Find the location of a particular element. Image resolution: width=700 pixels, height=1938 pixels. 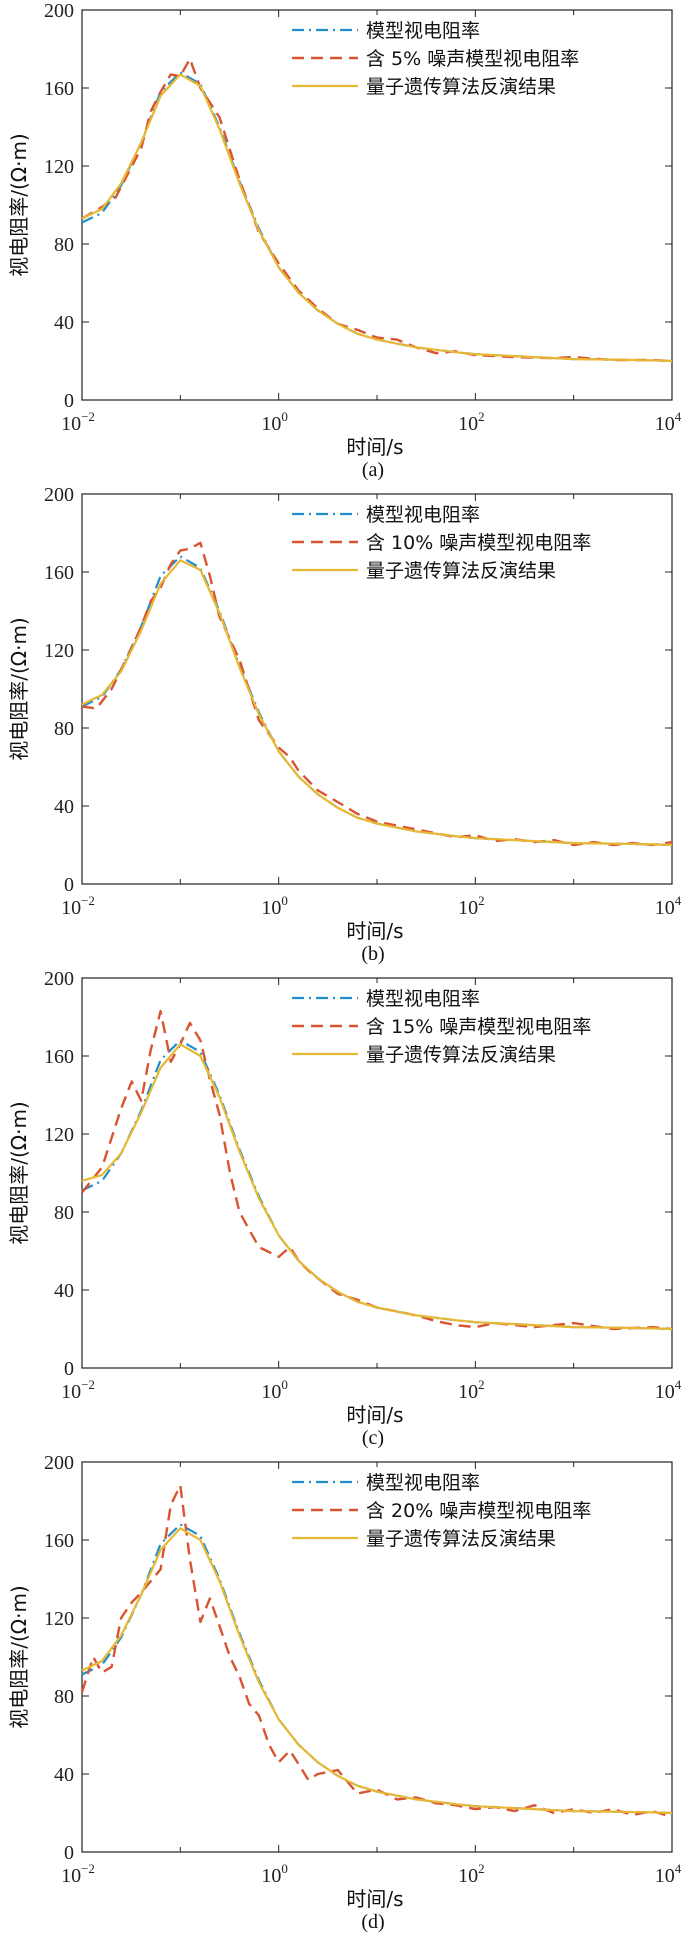

panel-caption: (b) is located at coordinates (372, 954).